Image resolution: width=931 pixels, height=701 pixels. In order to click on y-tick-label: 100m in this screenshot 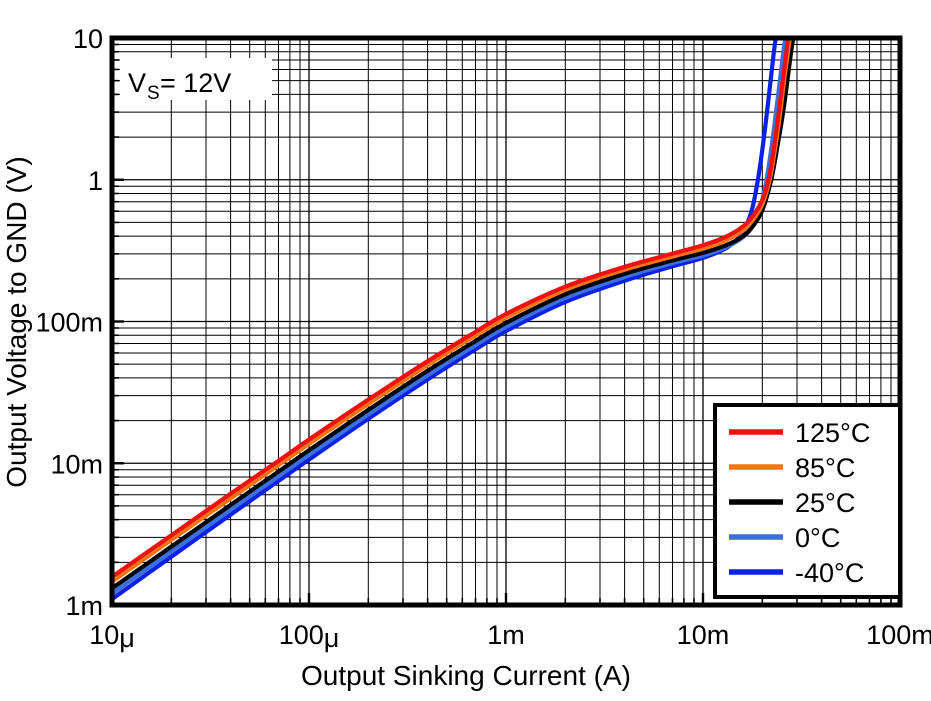, I will do `click(69, 323)`.